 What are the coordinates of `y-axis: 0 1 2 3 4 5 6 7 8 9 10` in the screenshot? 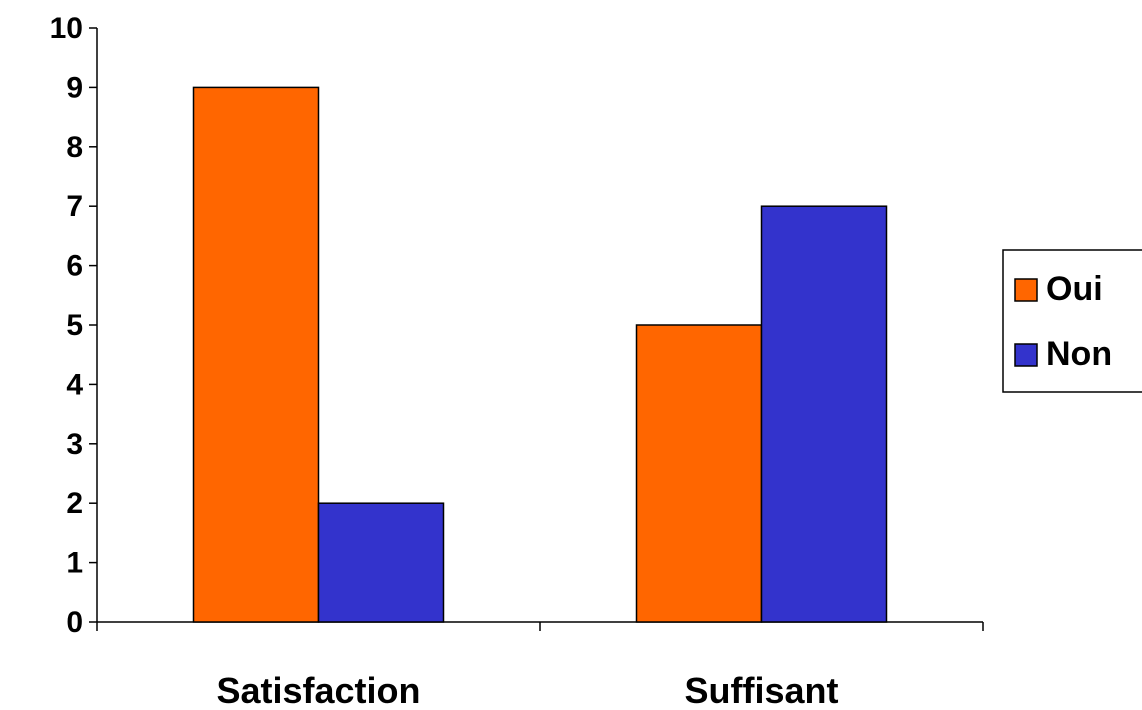 It's located at (74, 325).